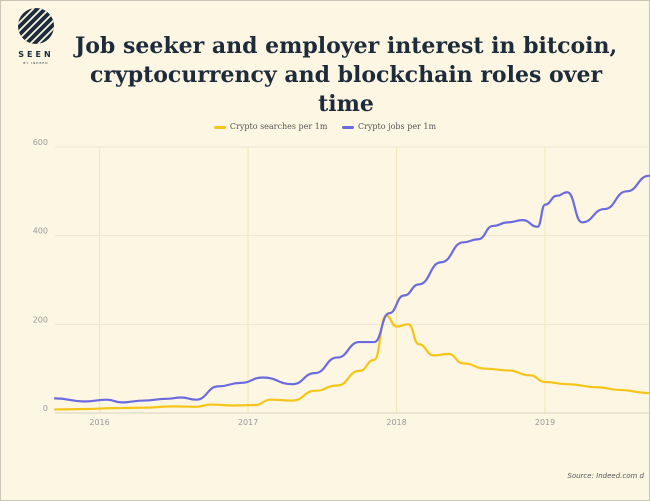 This screenshot has height=501, width=650. Describe the element at coordinates (347, 127) in the screenshot. I see `legend-swatch-jobs` at that location.